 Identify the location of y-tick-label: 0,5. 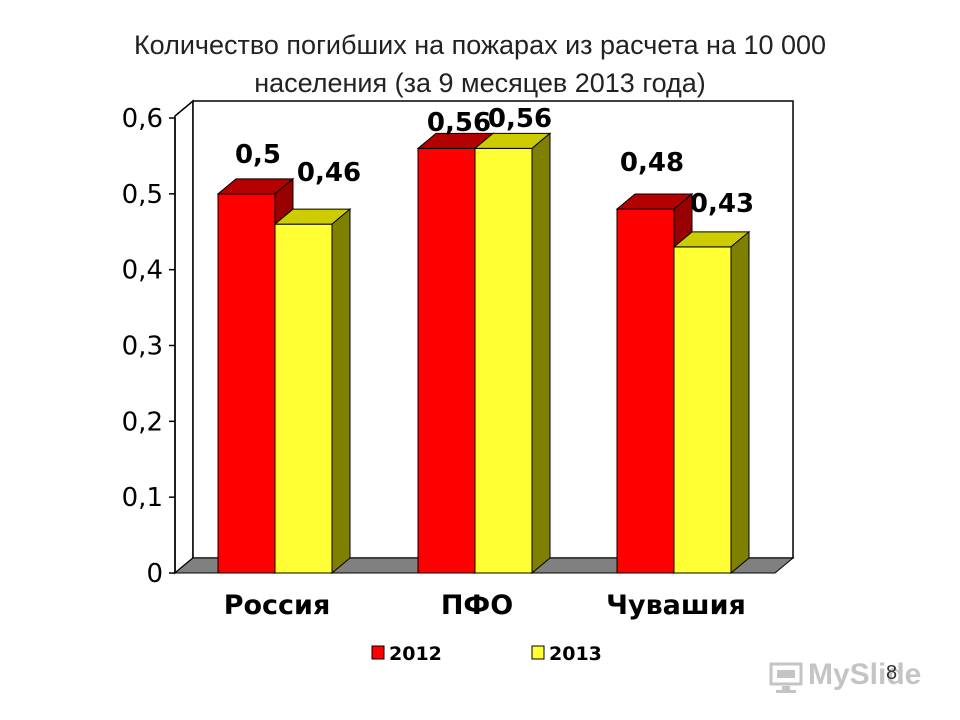
(142, 195).